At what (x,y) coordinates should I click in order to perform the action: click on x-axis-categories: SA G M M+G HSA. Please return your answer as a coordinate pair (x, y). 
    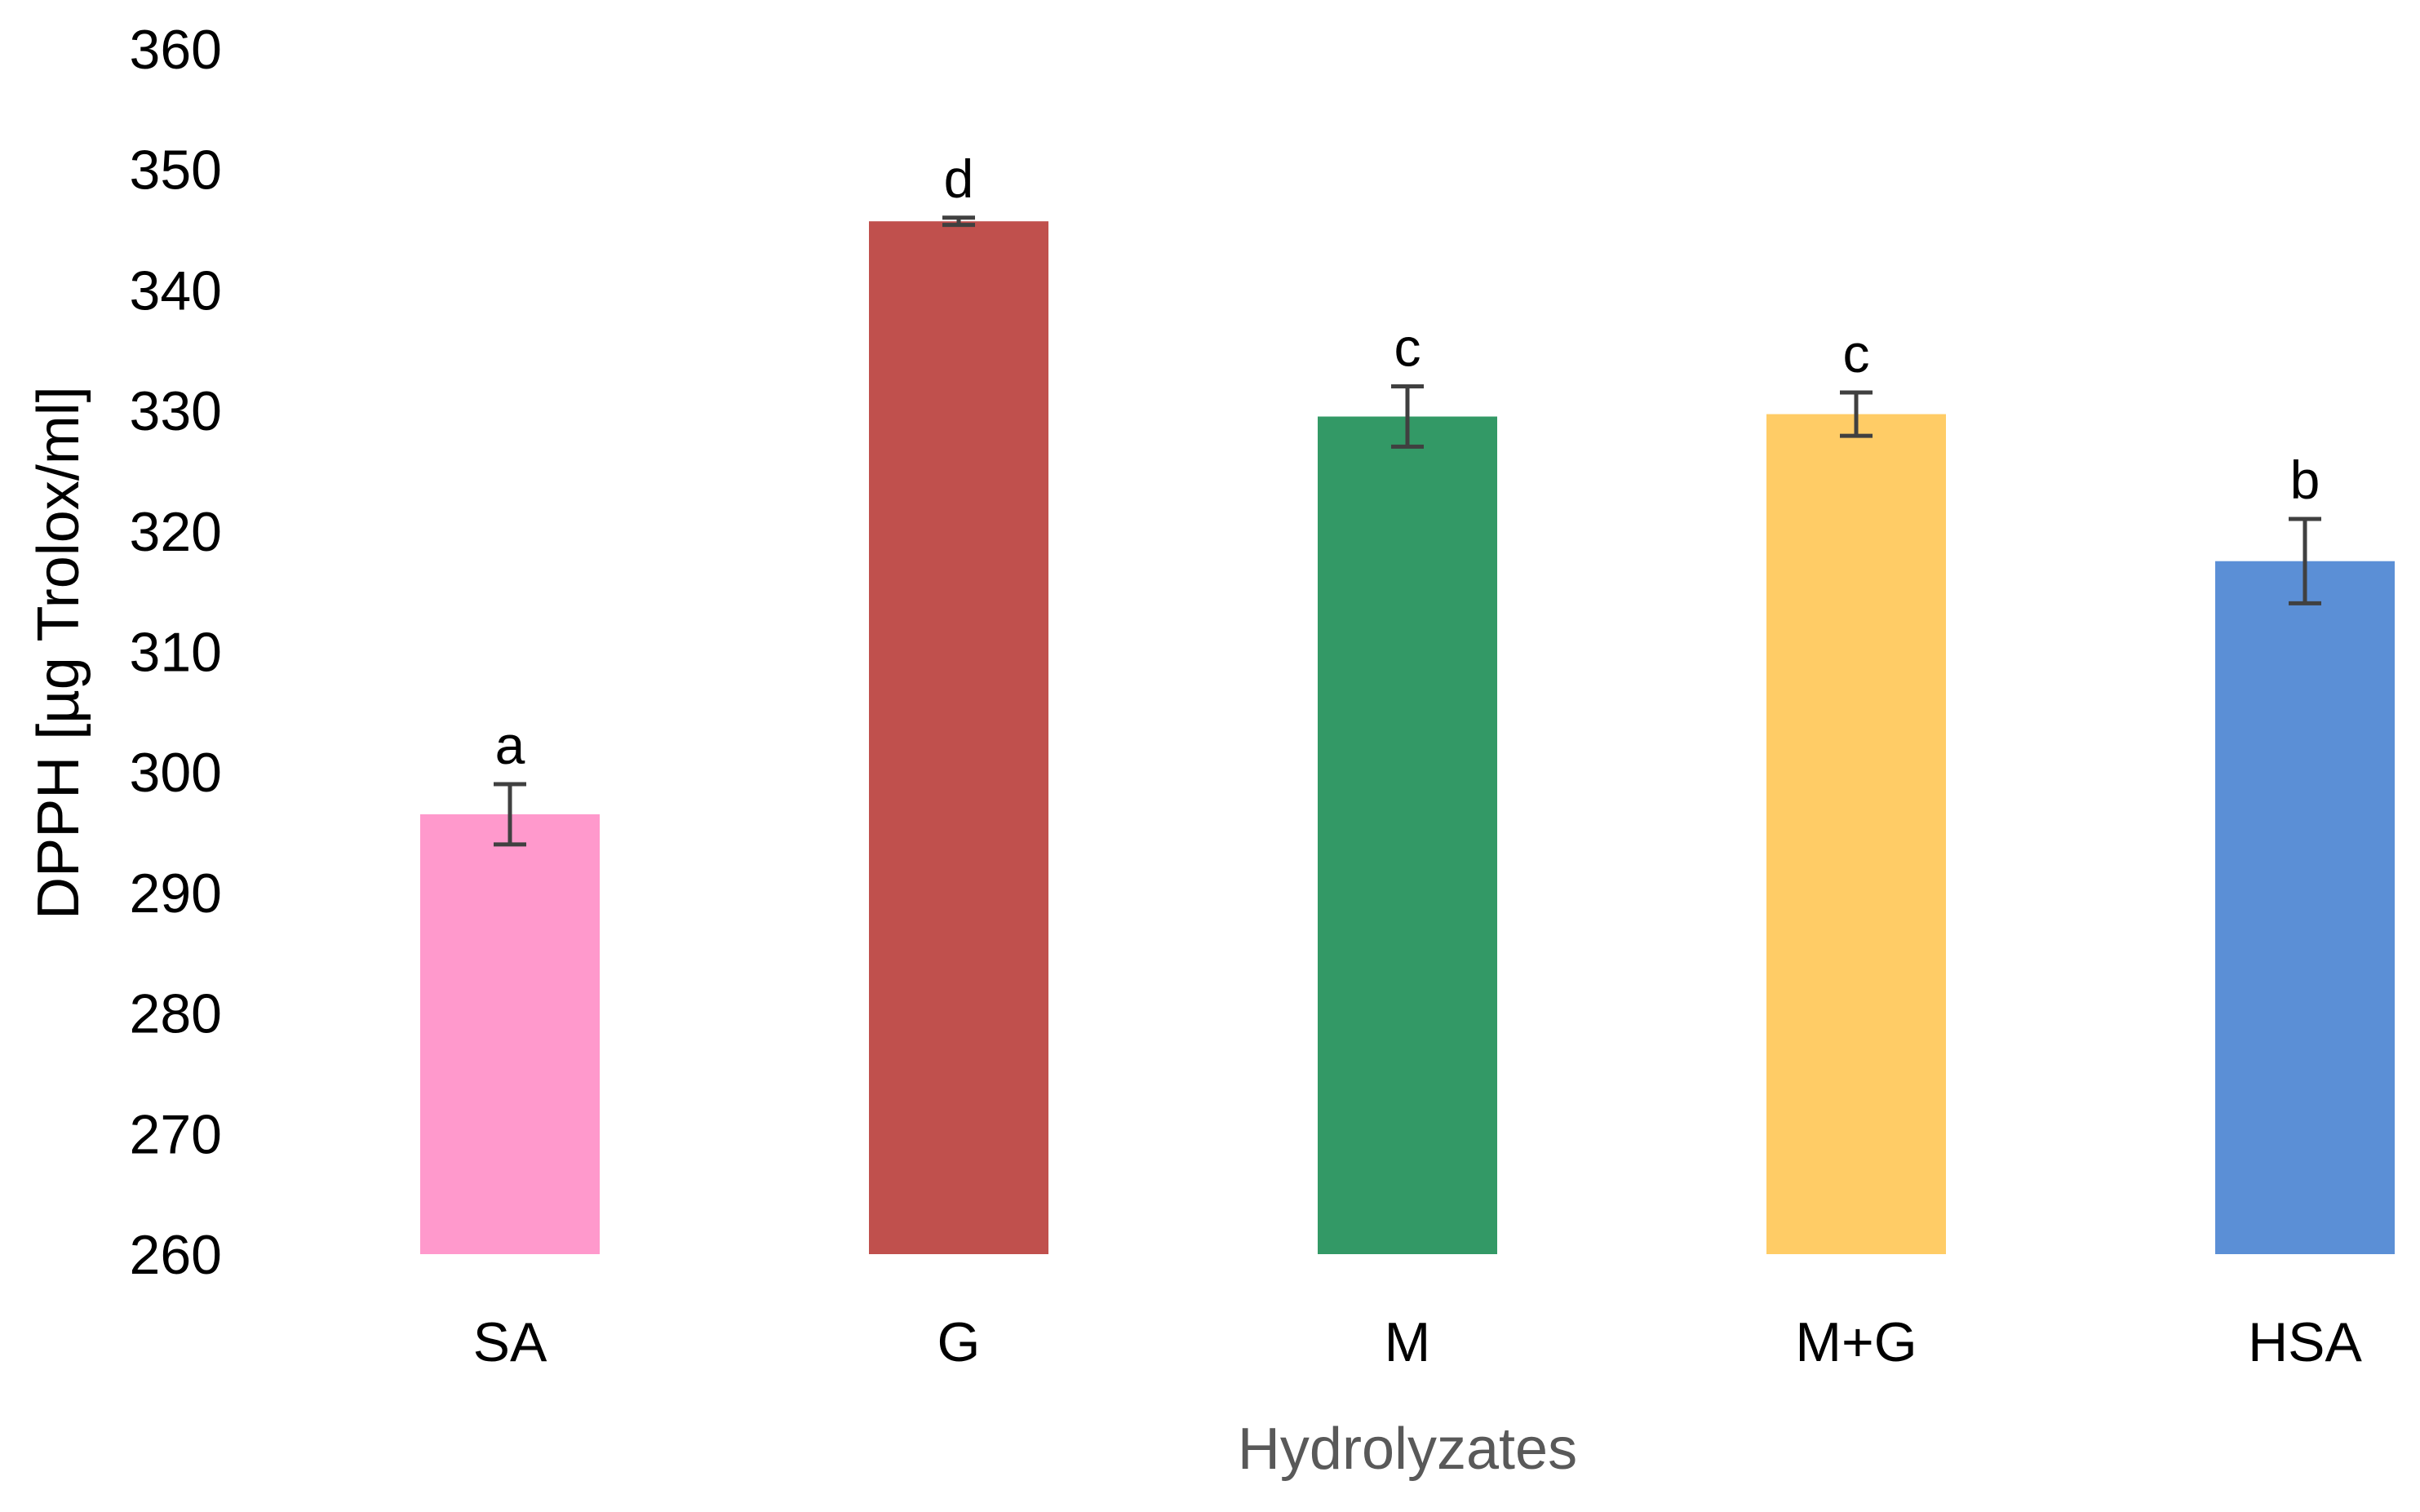
    Looking at the image, I should click on (1418, 1342).